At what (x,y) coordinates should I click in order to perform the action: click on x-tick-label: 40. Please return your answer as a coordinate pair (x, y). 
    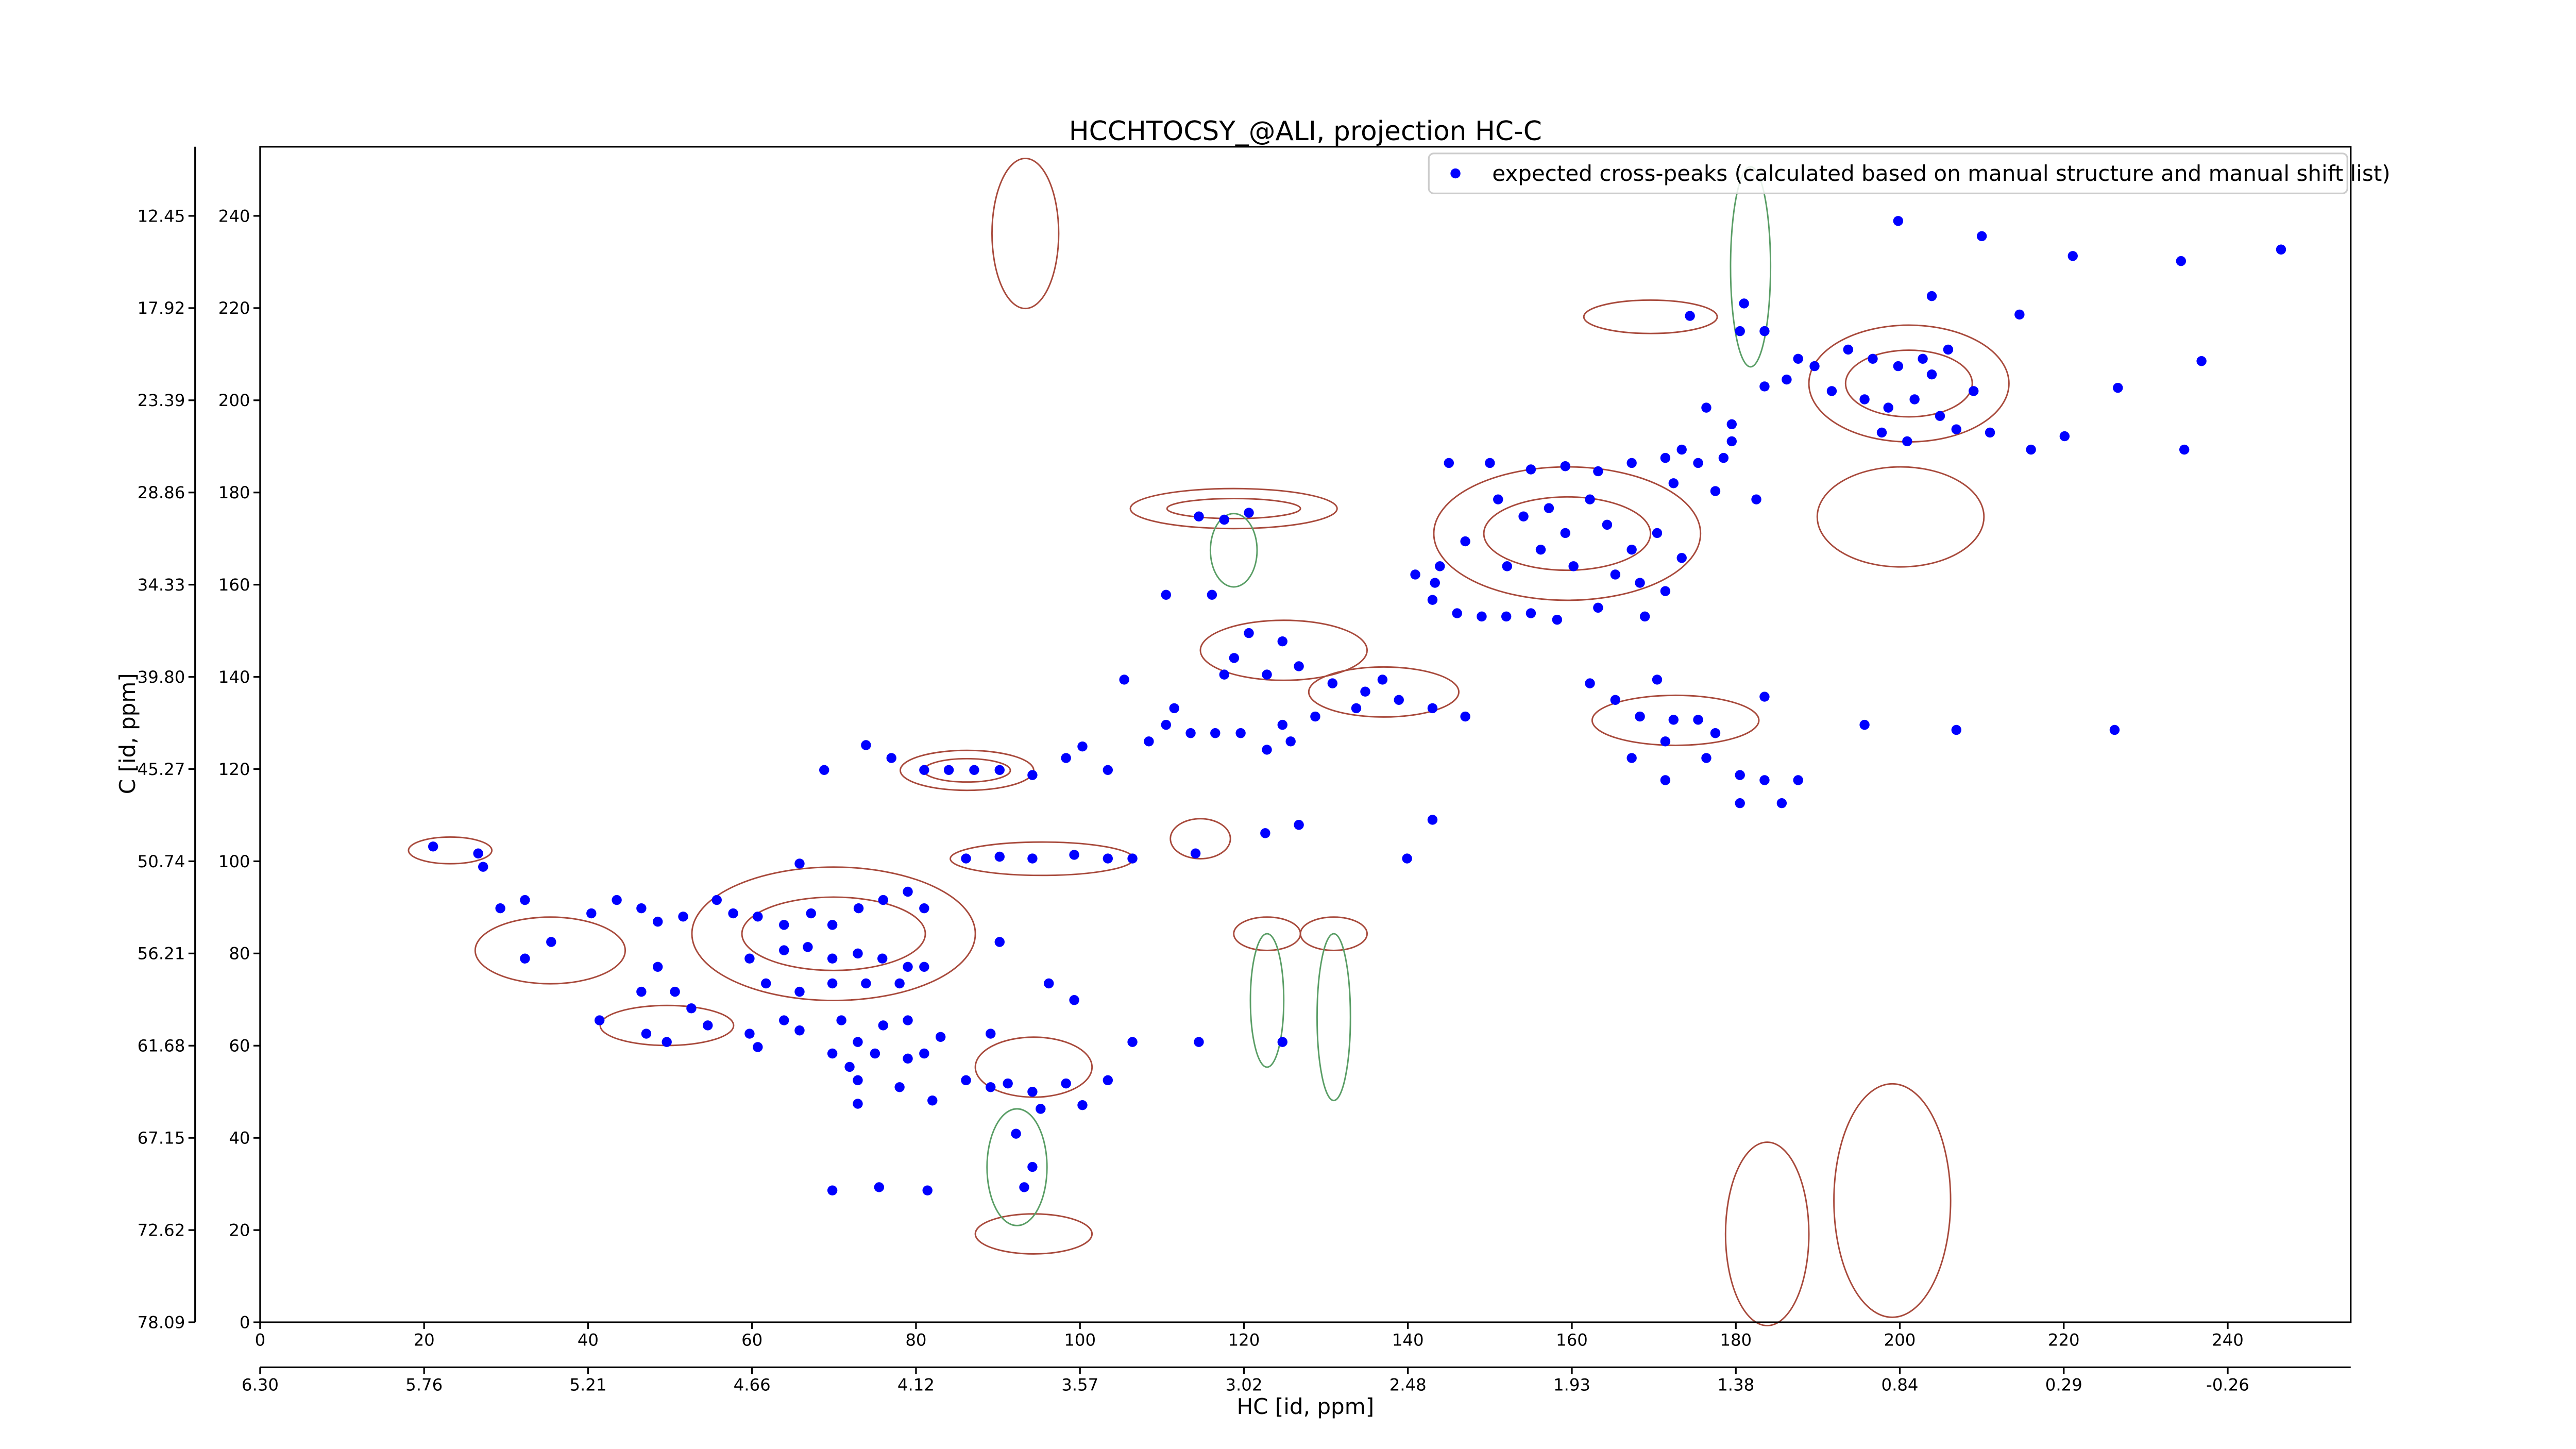
    Looking at the image, I should click on (588, 1340).